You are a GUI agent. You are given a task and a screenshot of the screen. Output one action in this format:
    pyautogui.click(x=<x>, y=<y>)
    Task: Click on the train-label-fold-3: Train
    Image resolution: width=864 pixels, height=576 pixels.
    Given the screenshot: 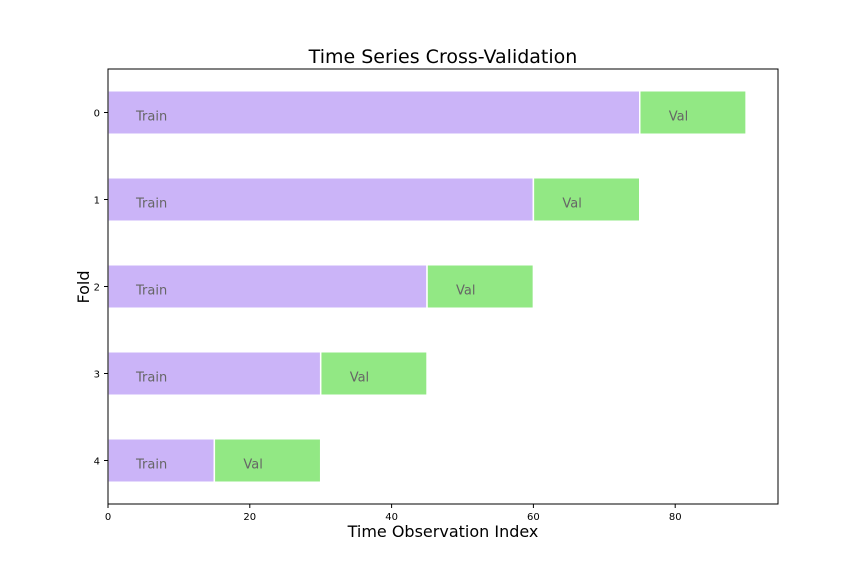 What is the action you would take?
    pyautogui.click(x=151, y=378)
    